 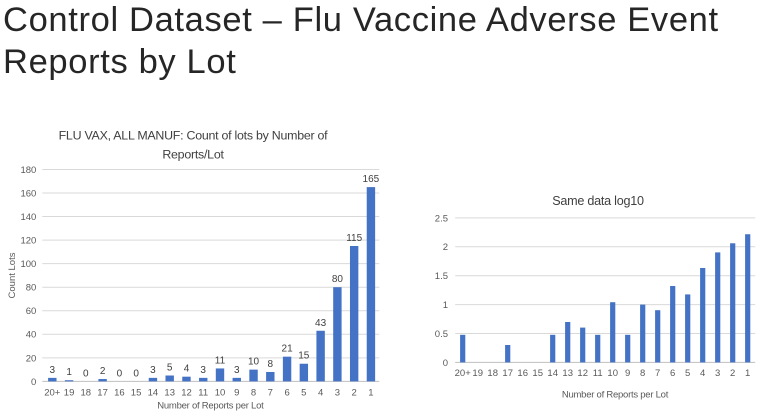 What do you see at coordinates (28, 170) in the screenshot?
I see `svg-text: 180` at bounding box center [28, 170].